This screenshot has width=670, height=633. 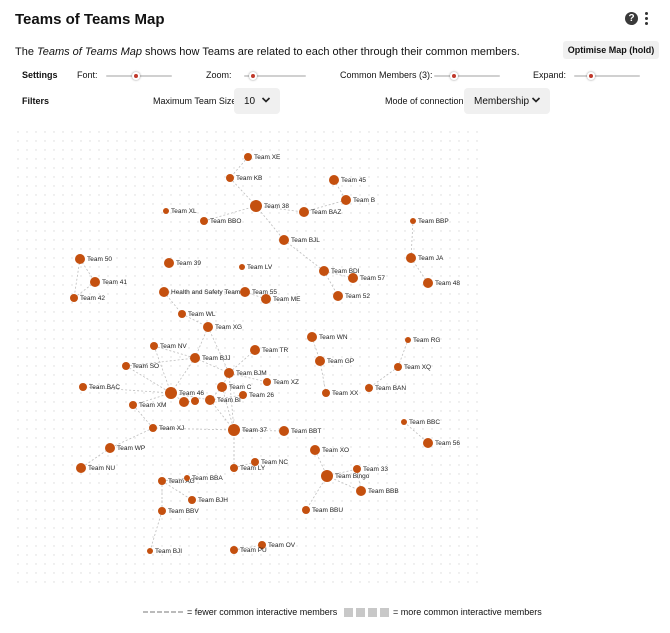 What do you see at coordinates (429, 221) in the screenshot?
I see `team-node: Team BBP` at bounding box center [429, 221].